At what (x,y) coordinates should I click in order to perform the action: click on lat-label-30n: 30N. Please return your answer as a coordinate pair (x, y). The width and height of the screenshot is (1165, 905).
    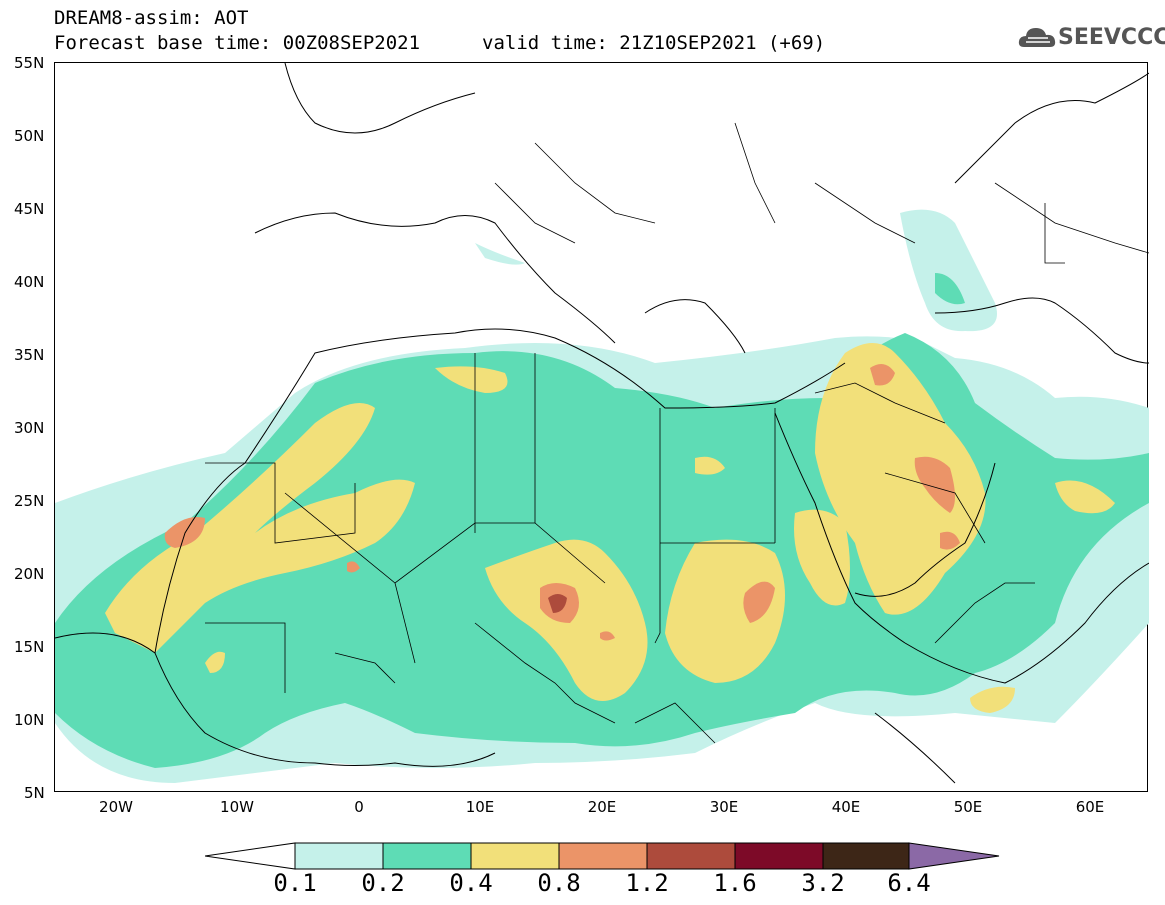
    Looking at the image, I should click on (29, 428).